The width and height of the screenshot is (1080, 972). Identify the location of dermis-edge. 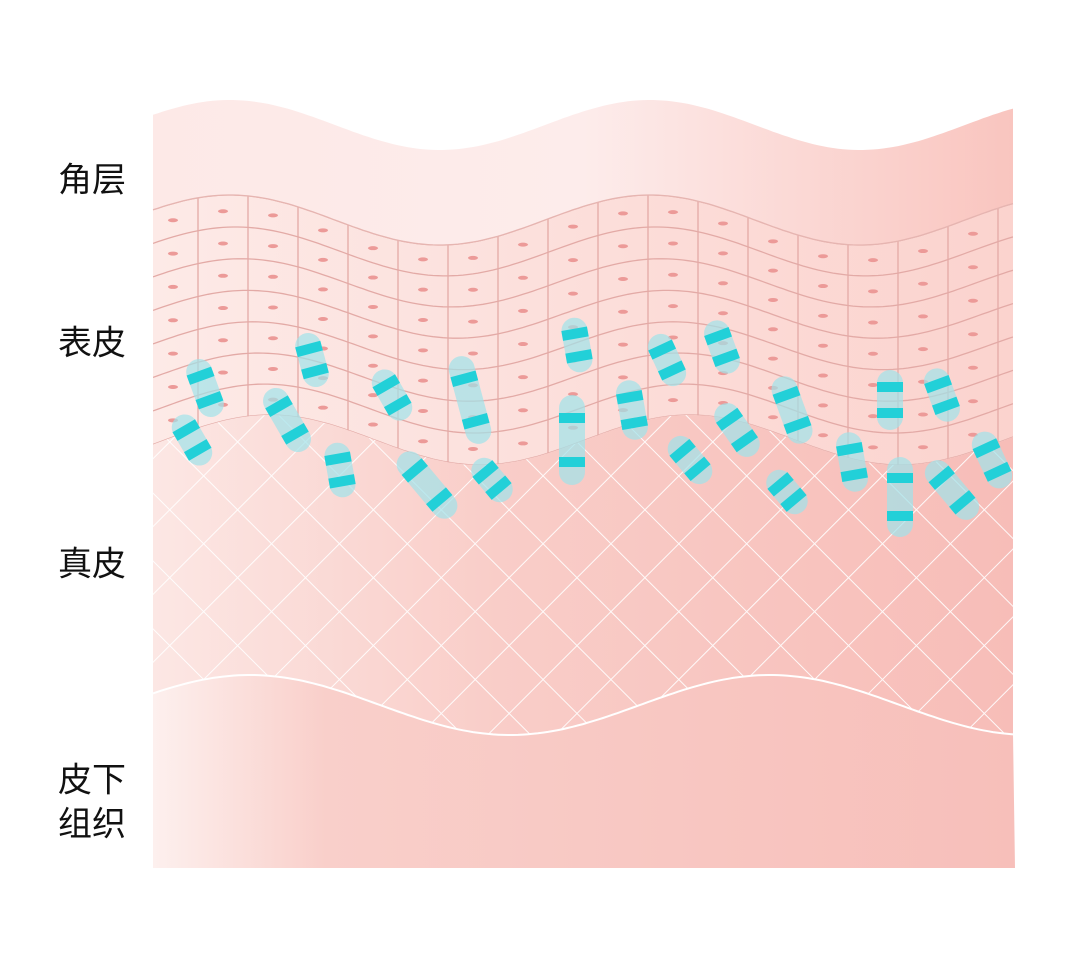
(583, 705).